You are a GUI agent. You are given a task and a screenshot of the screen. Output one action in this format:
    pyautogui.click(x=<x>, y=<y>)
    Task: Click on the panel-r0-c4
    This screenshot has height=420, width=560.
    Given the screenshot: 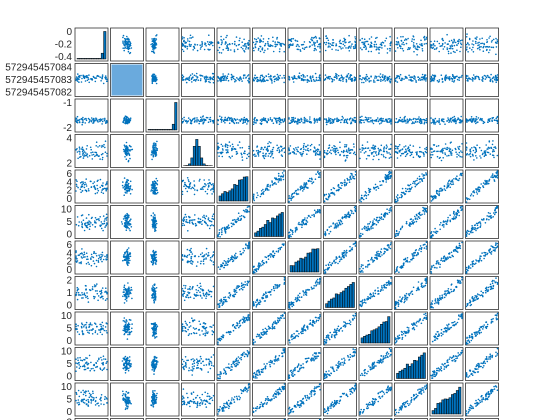 What is the action you would take?
    pyautogui.click(x=233, y=44)
    